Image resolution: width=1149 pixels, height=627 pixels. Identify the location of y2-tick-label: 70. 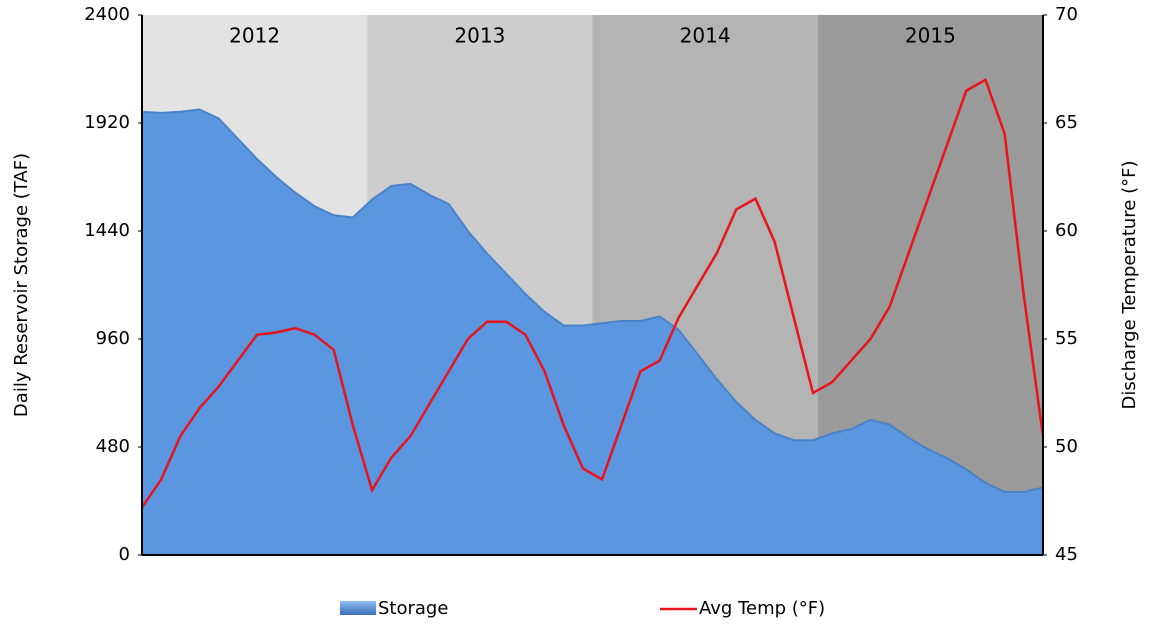
(1066, 14).